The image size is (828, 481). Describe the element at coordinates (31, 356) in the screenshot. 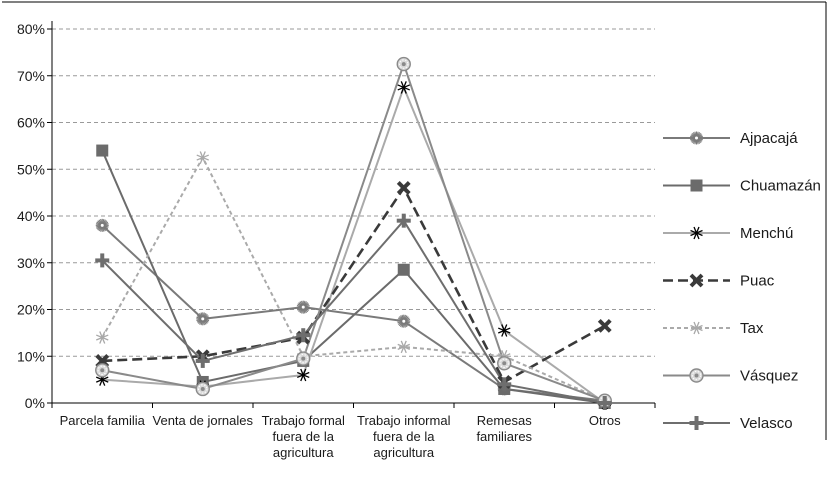

I see `y-tick-label: 10%` at that location.